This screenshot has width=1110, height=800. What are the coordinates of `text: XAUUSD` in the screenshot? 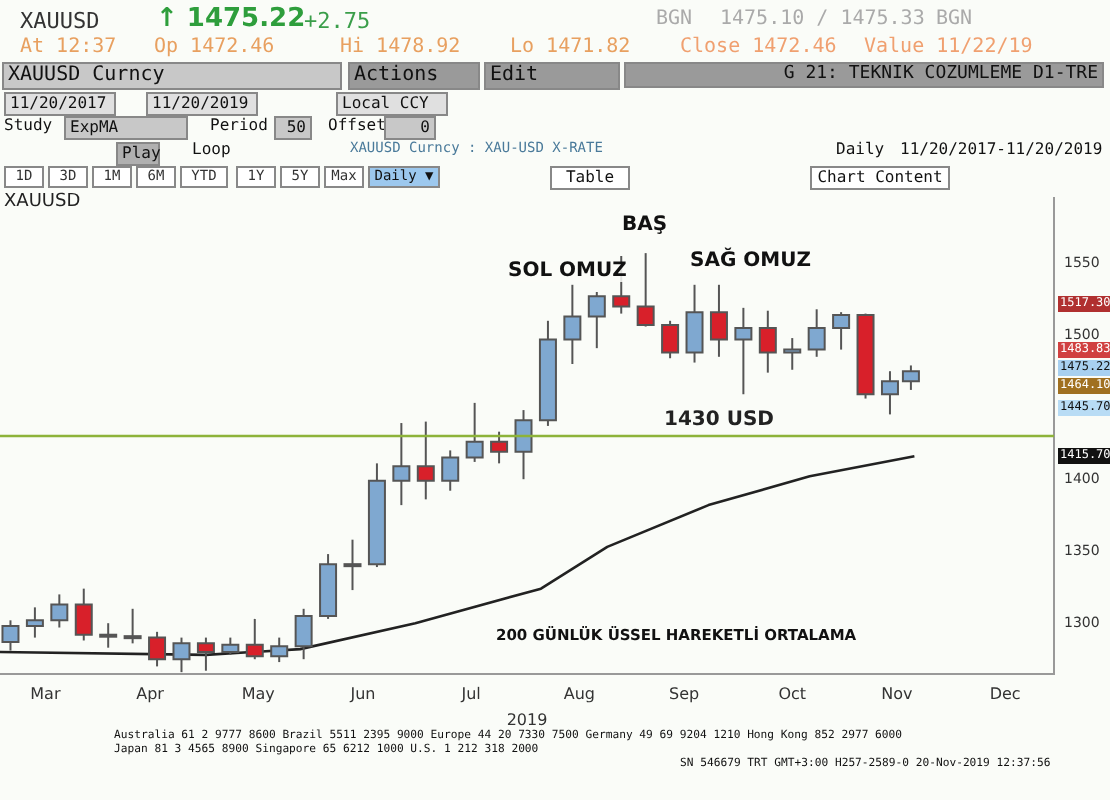 It's located at (60, 21).